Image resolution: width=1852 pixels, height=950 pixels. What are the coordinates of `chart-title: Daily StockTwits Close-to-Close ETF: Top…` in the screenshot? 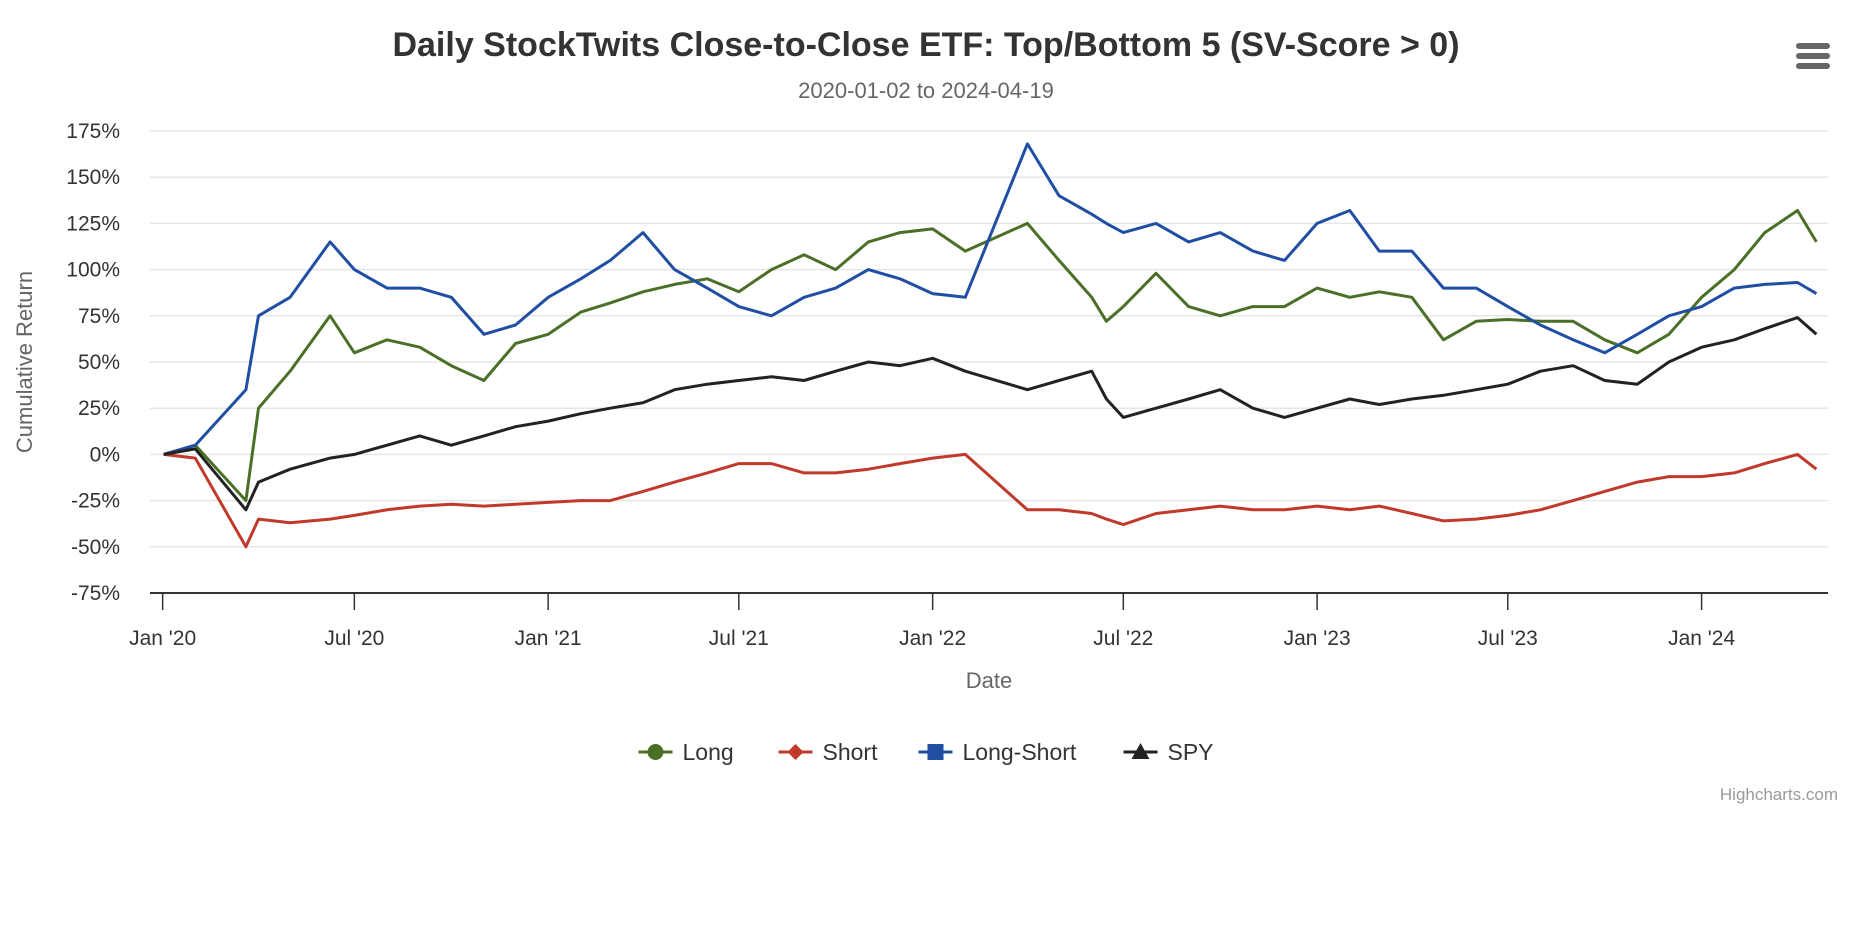 It's located at (925, 45).